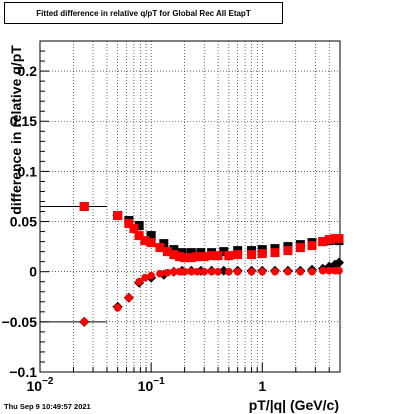  What do you see at coordinates (28, 71) in the screenshot?
I see `y-tick-label: 0.2` at bounding box center [28, 71].